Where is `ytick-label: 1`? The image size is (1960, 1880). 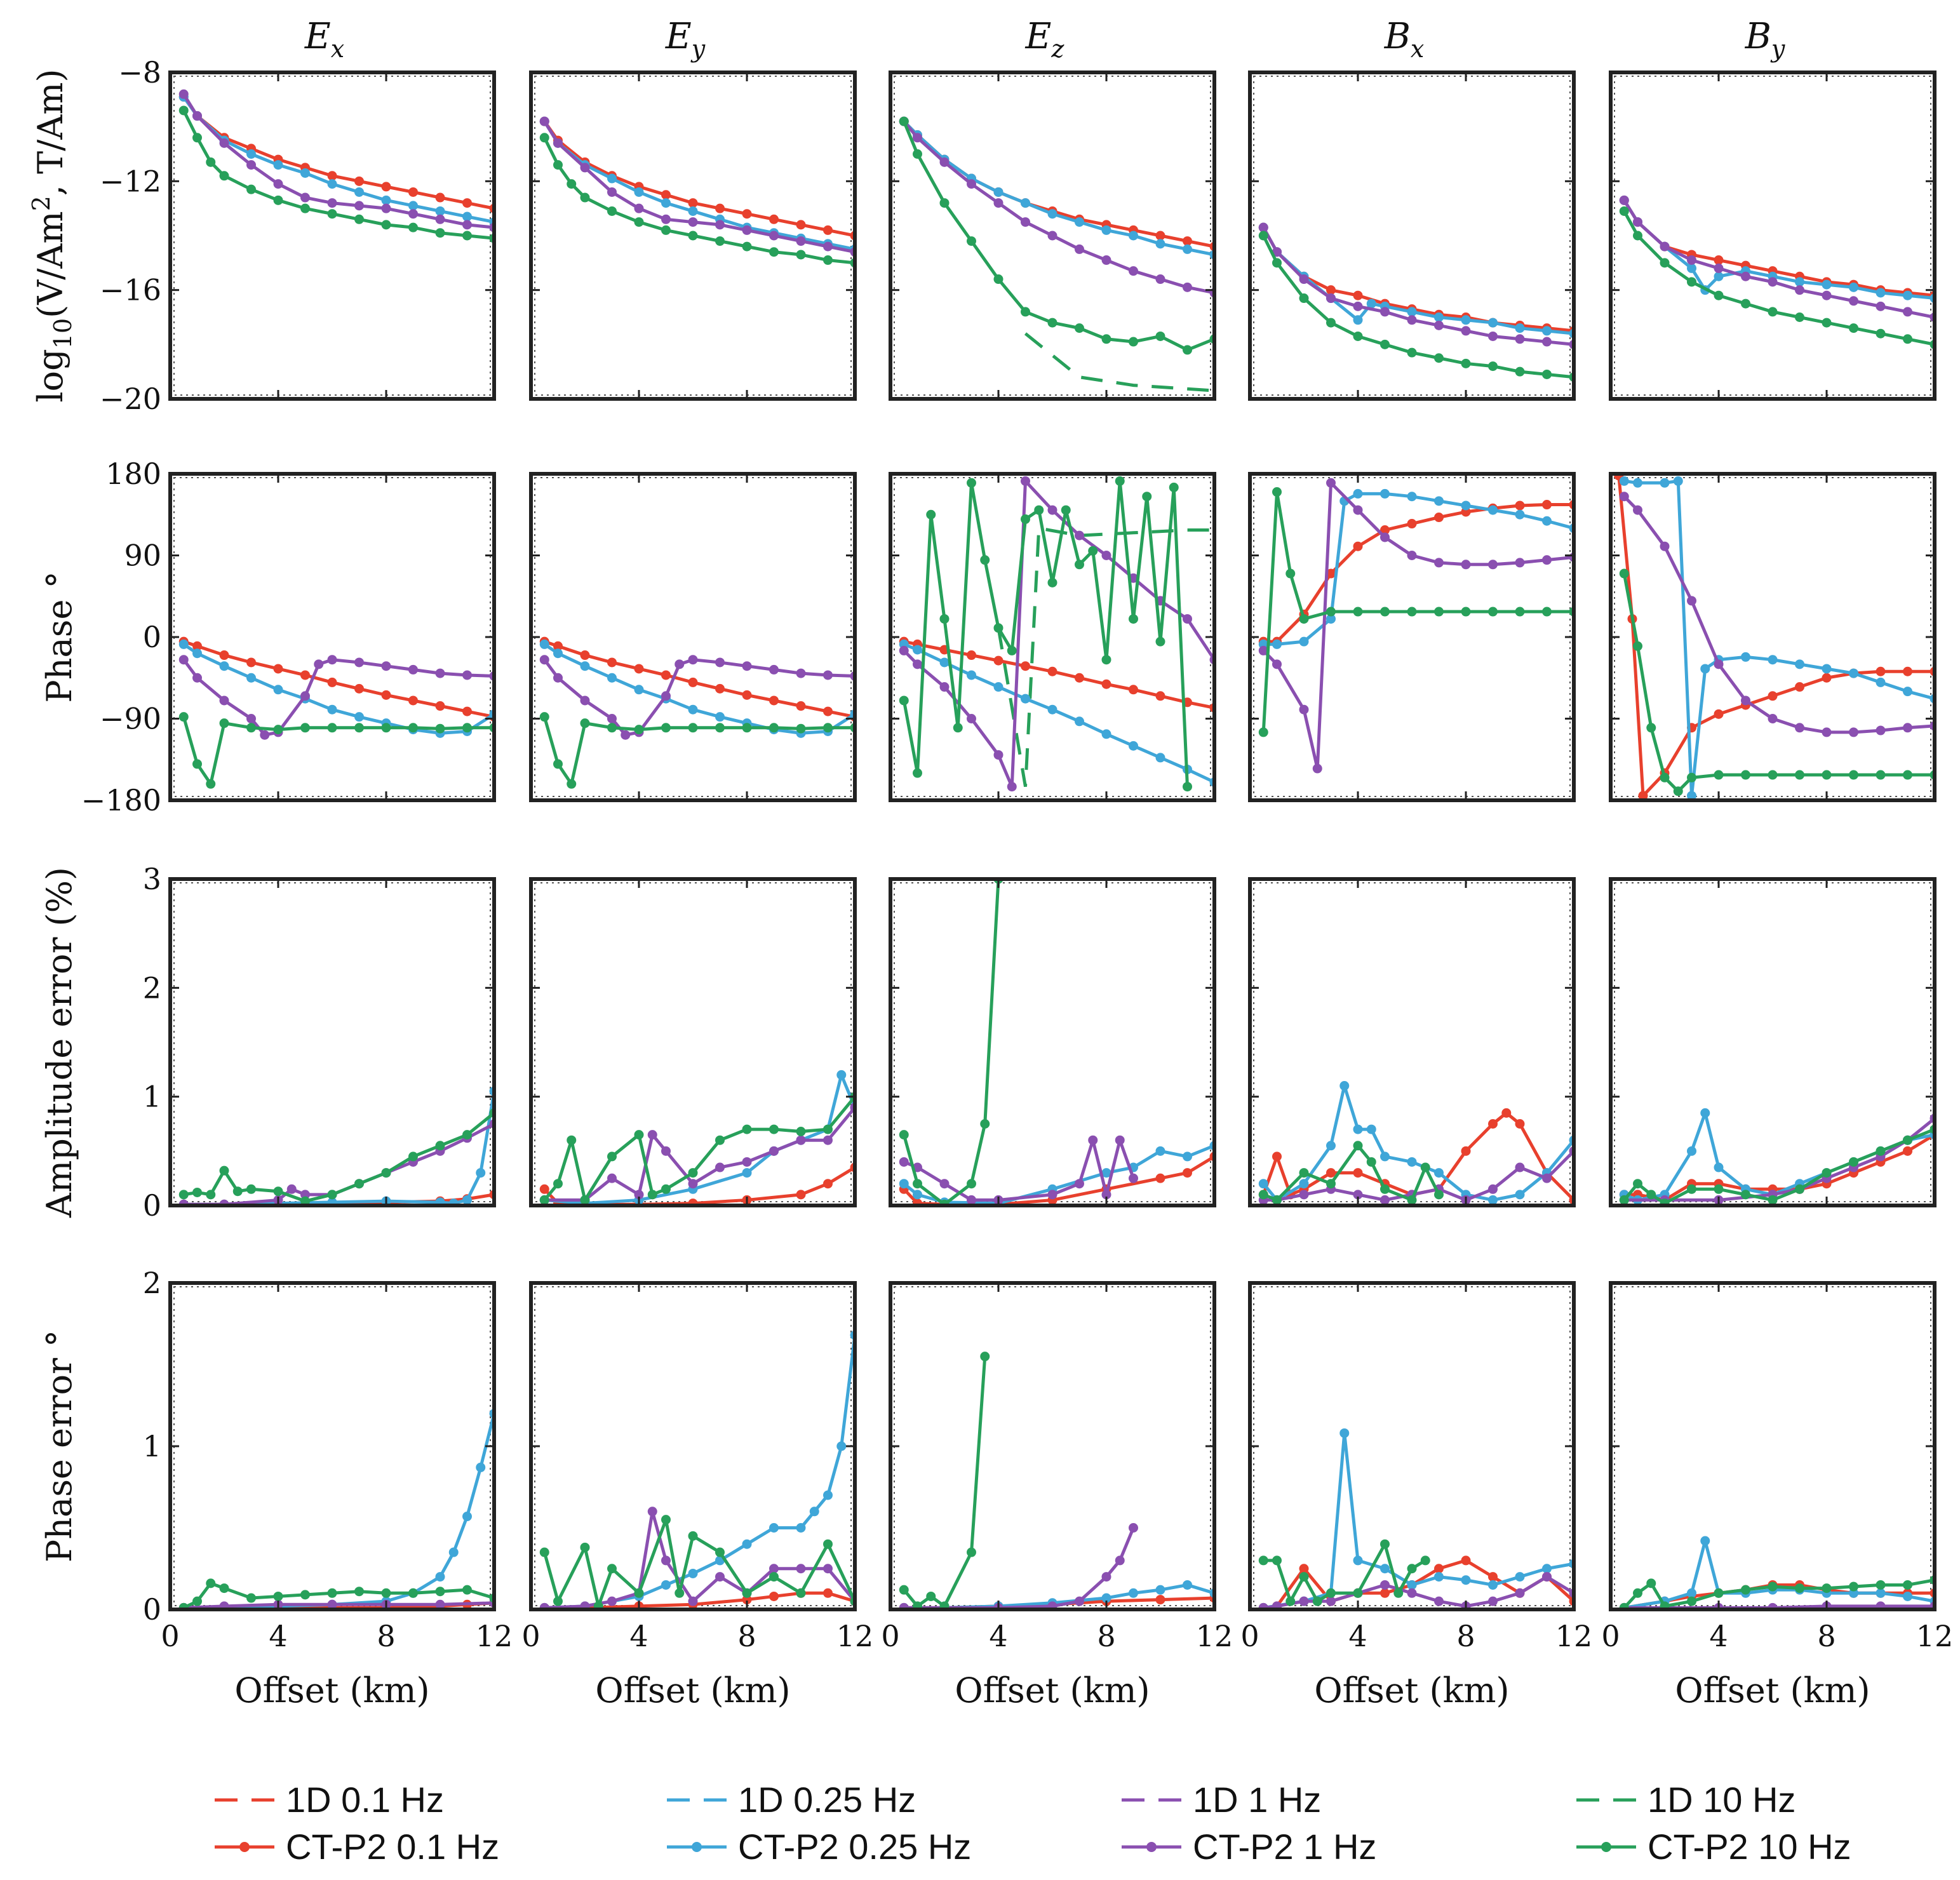 ytick-label: 1 is located at coordinates (152, 1097).